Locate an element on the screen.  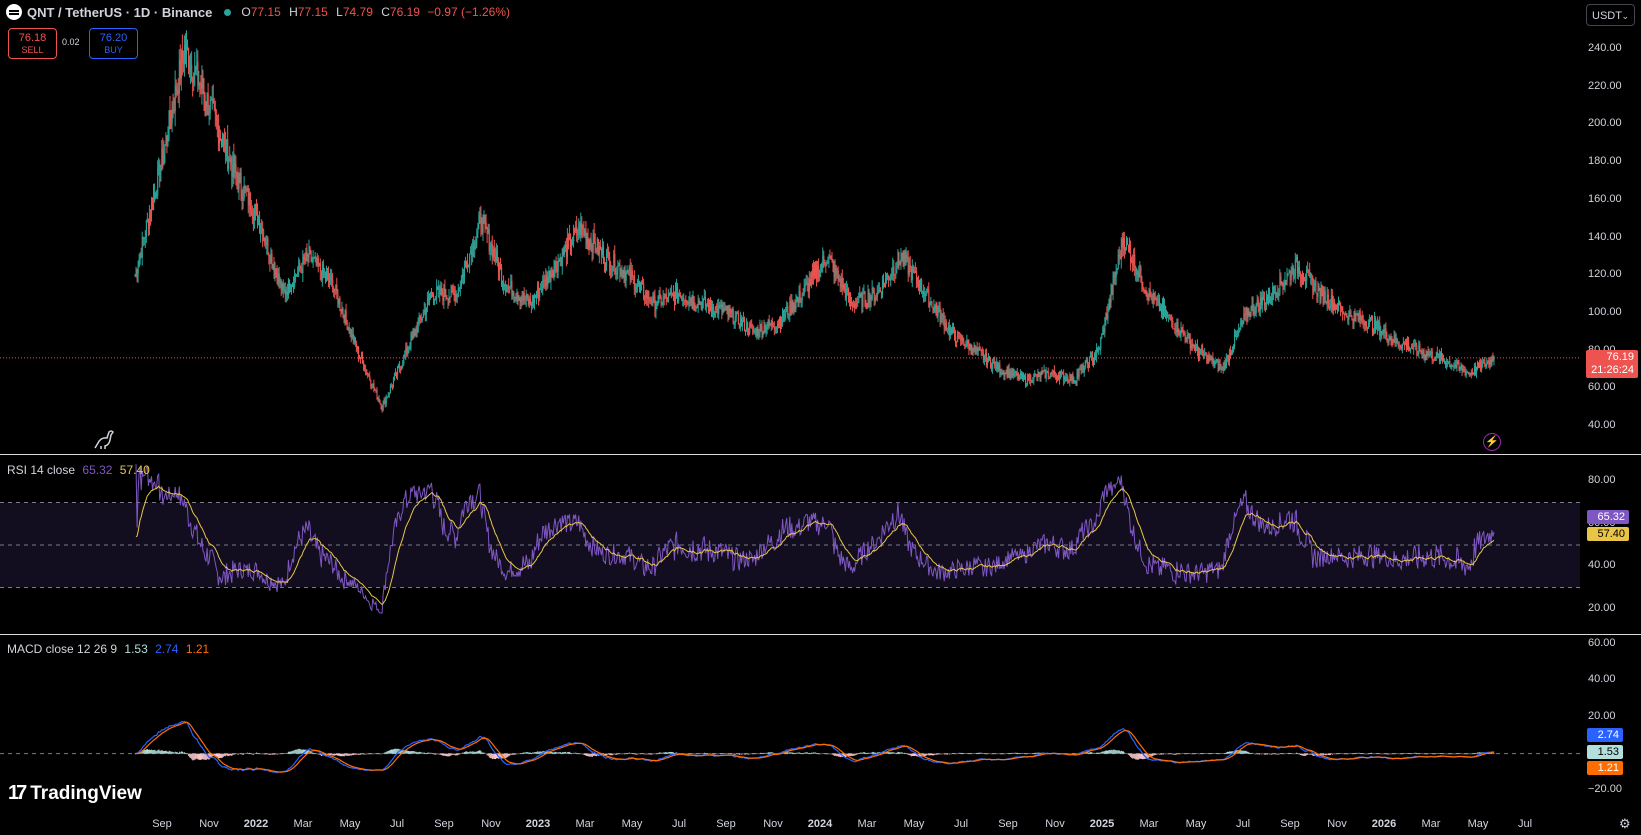
gear-icon: ⚙ is located at coordinates (1625, 823).